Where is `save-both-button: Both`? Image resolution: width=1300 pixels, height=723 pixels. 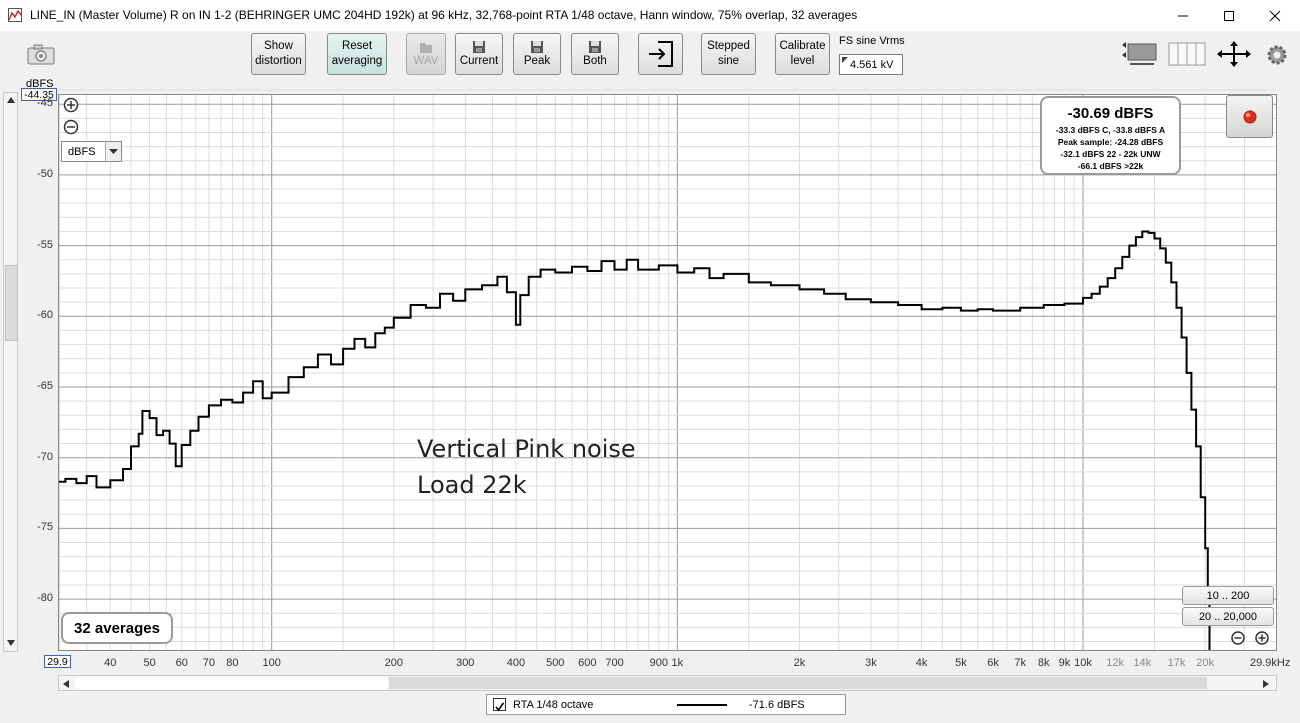 save-both-button: Both is located at coordinates (595, 54).